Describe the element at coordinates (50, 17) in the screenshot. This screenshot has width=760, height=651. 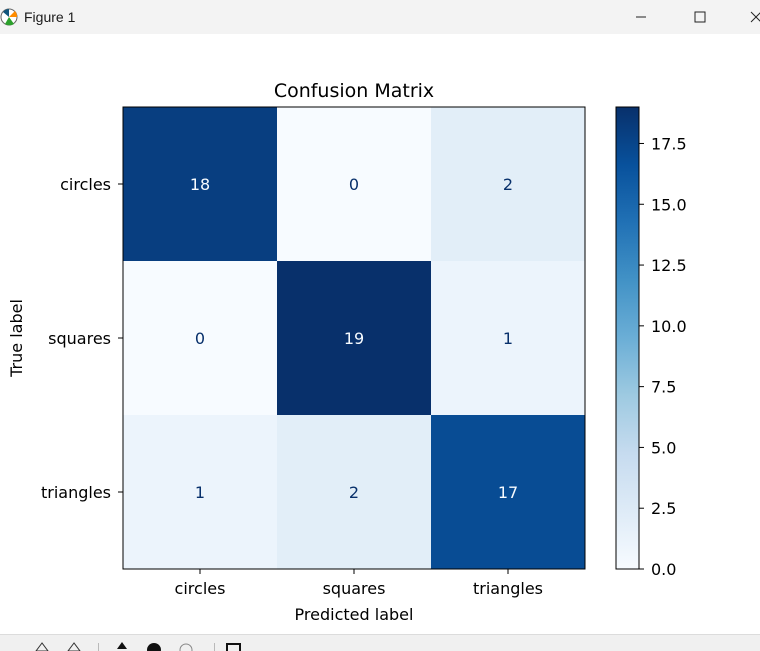
I see `window-title: Figure 1` at that location.